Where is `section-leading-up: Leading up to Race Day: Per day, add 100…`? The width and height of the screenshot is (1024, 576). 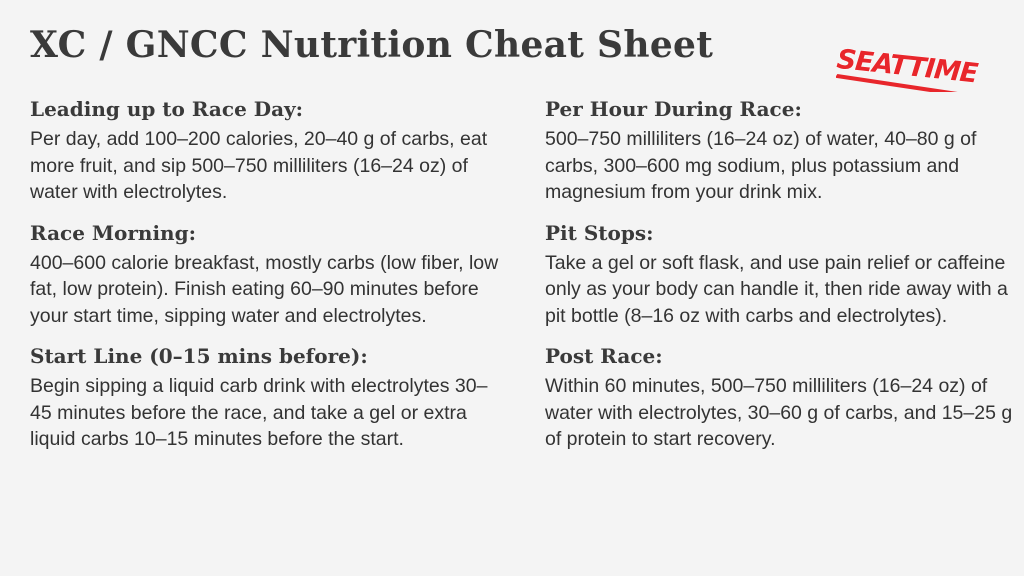 section-leading-up: Leading up to Race Day: Per day, add 100… is located at coordinates (265, 151).